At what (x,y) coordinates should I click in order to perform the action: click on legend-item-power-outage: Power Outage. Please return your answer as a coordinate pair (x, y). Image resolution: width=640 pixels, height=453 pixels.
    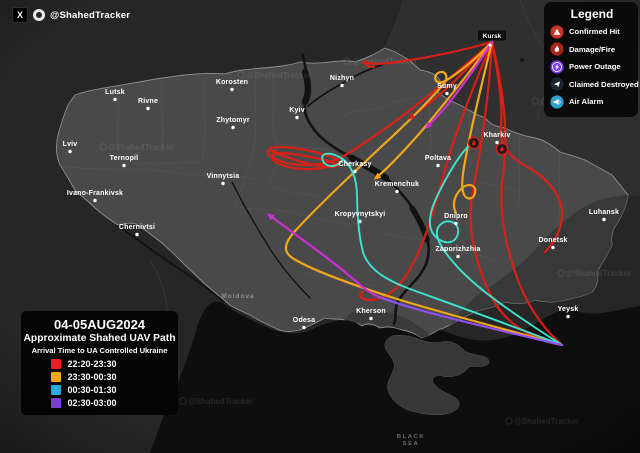
    Looking at the image, I should click on (592, 66).